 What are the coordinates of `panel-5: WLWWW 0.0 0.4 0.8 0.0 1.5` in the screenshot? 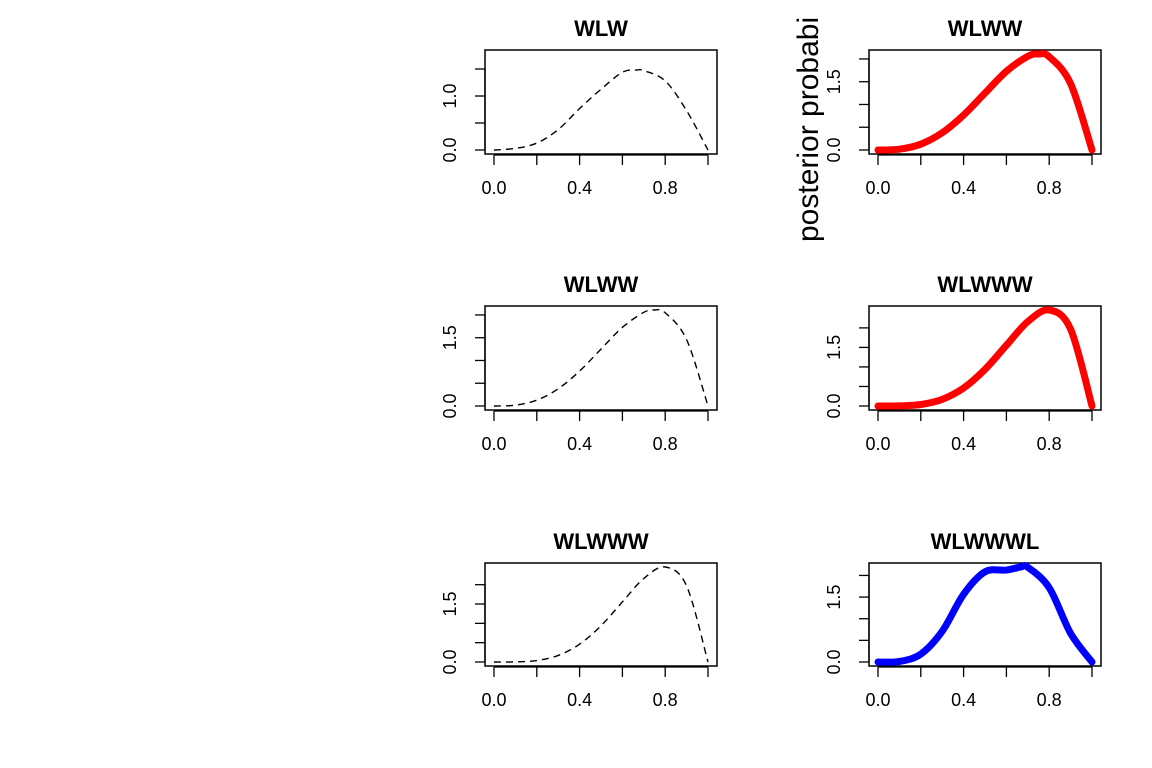 It's located at (579, 619).